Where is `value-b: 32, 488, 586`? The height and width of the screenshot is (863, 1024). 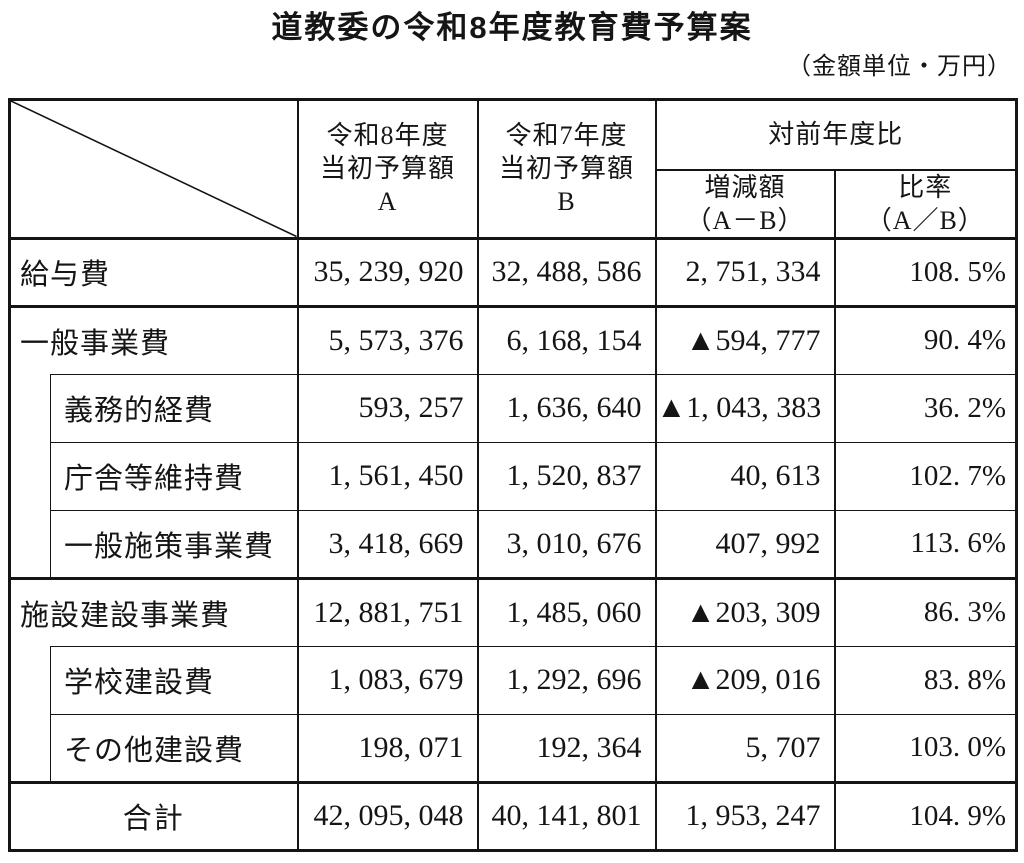 value-b: 32, 488, 586 is located at coordinates (566, 273).